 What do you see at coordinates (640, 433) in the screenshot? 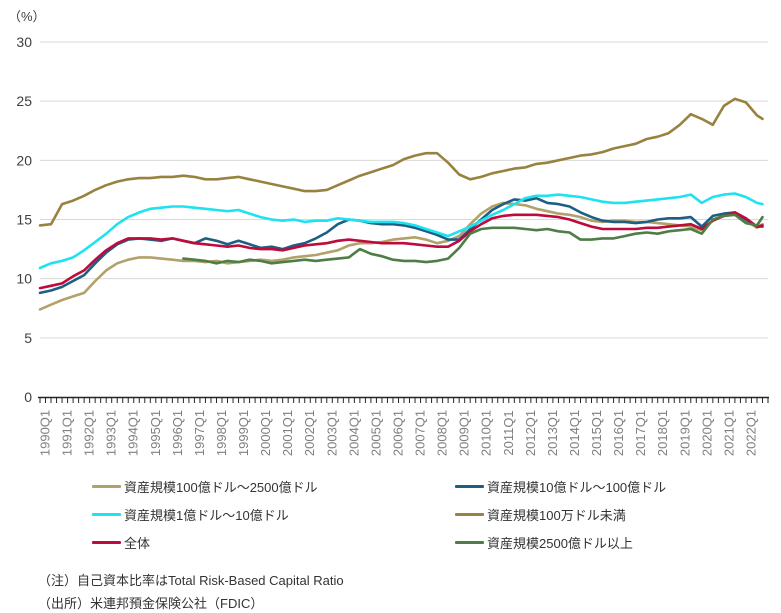
I see `x-tick-label: 2017Q1` at bounding box center [640, 433].